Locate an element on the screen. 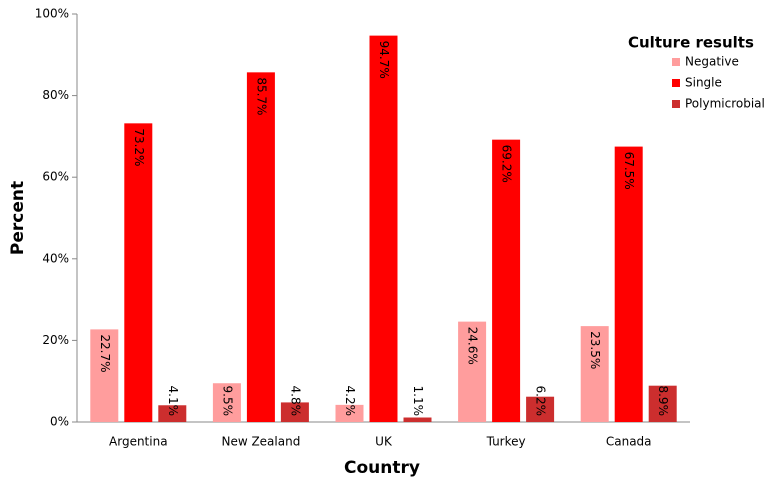 This screenshot has width=775, height=482. data-label: 85.7% is located at coordinates (261, 96).